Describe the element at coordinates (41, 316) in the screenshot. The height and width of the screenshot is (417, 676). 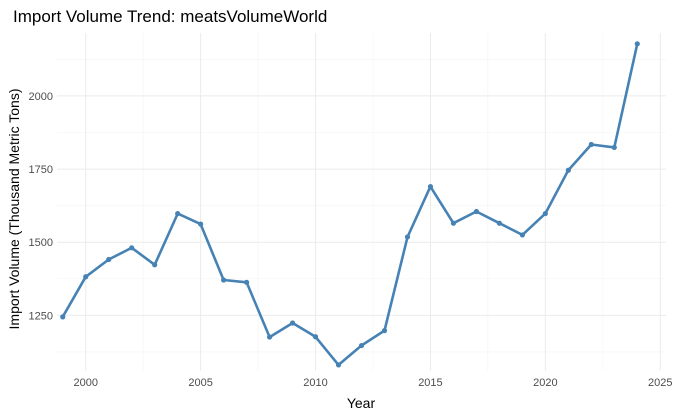
I see `y-tick-label: 1250` at that location.